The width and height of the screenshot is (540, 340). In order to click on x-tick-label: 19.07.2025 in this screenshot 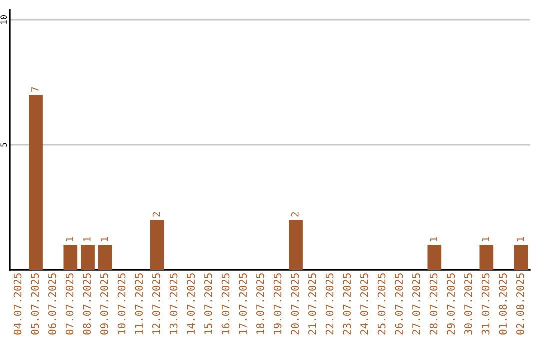, I will do `click(278, 304)`.